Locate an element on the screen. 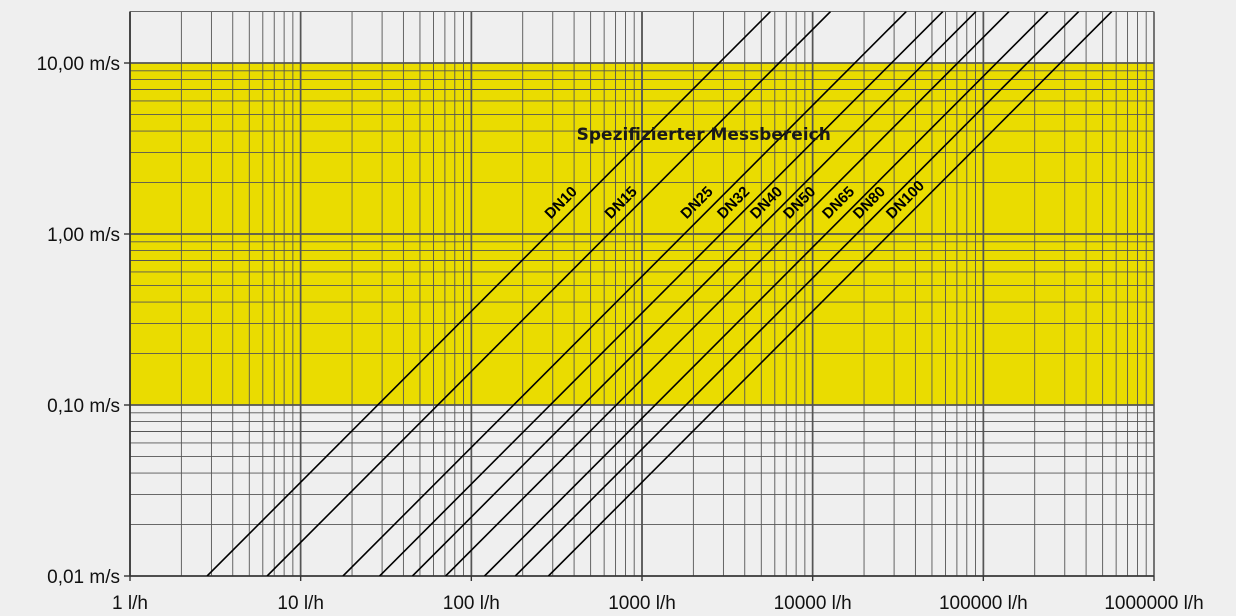 This screenshot has width=1236, height=616. x-tick-label: 100000 l/h is located at coordinates (983, 603).